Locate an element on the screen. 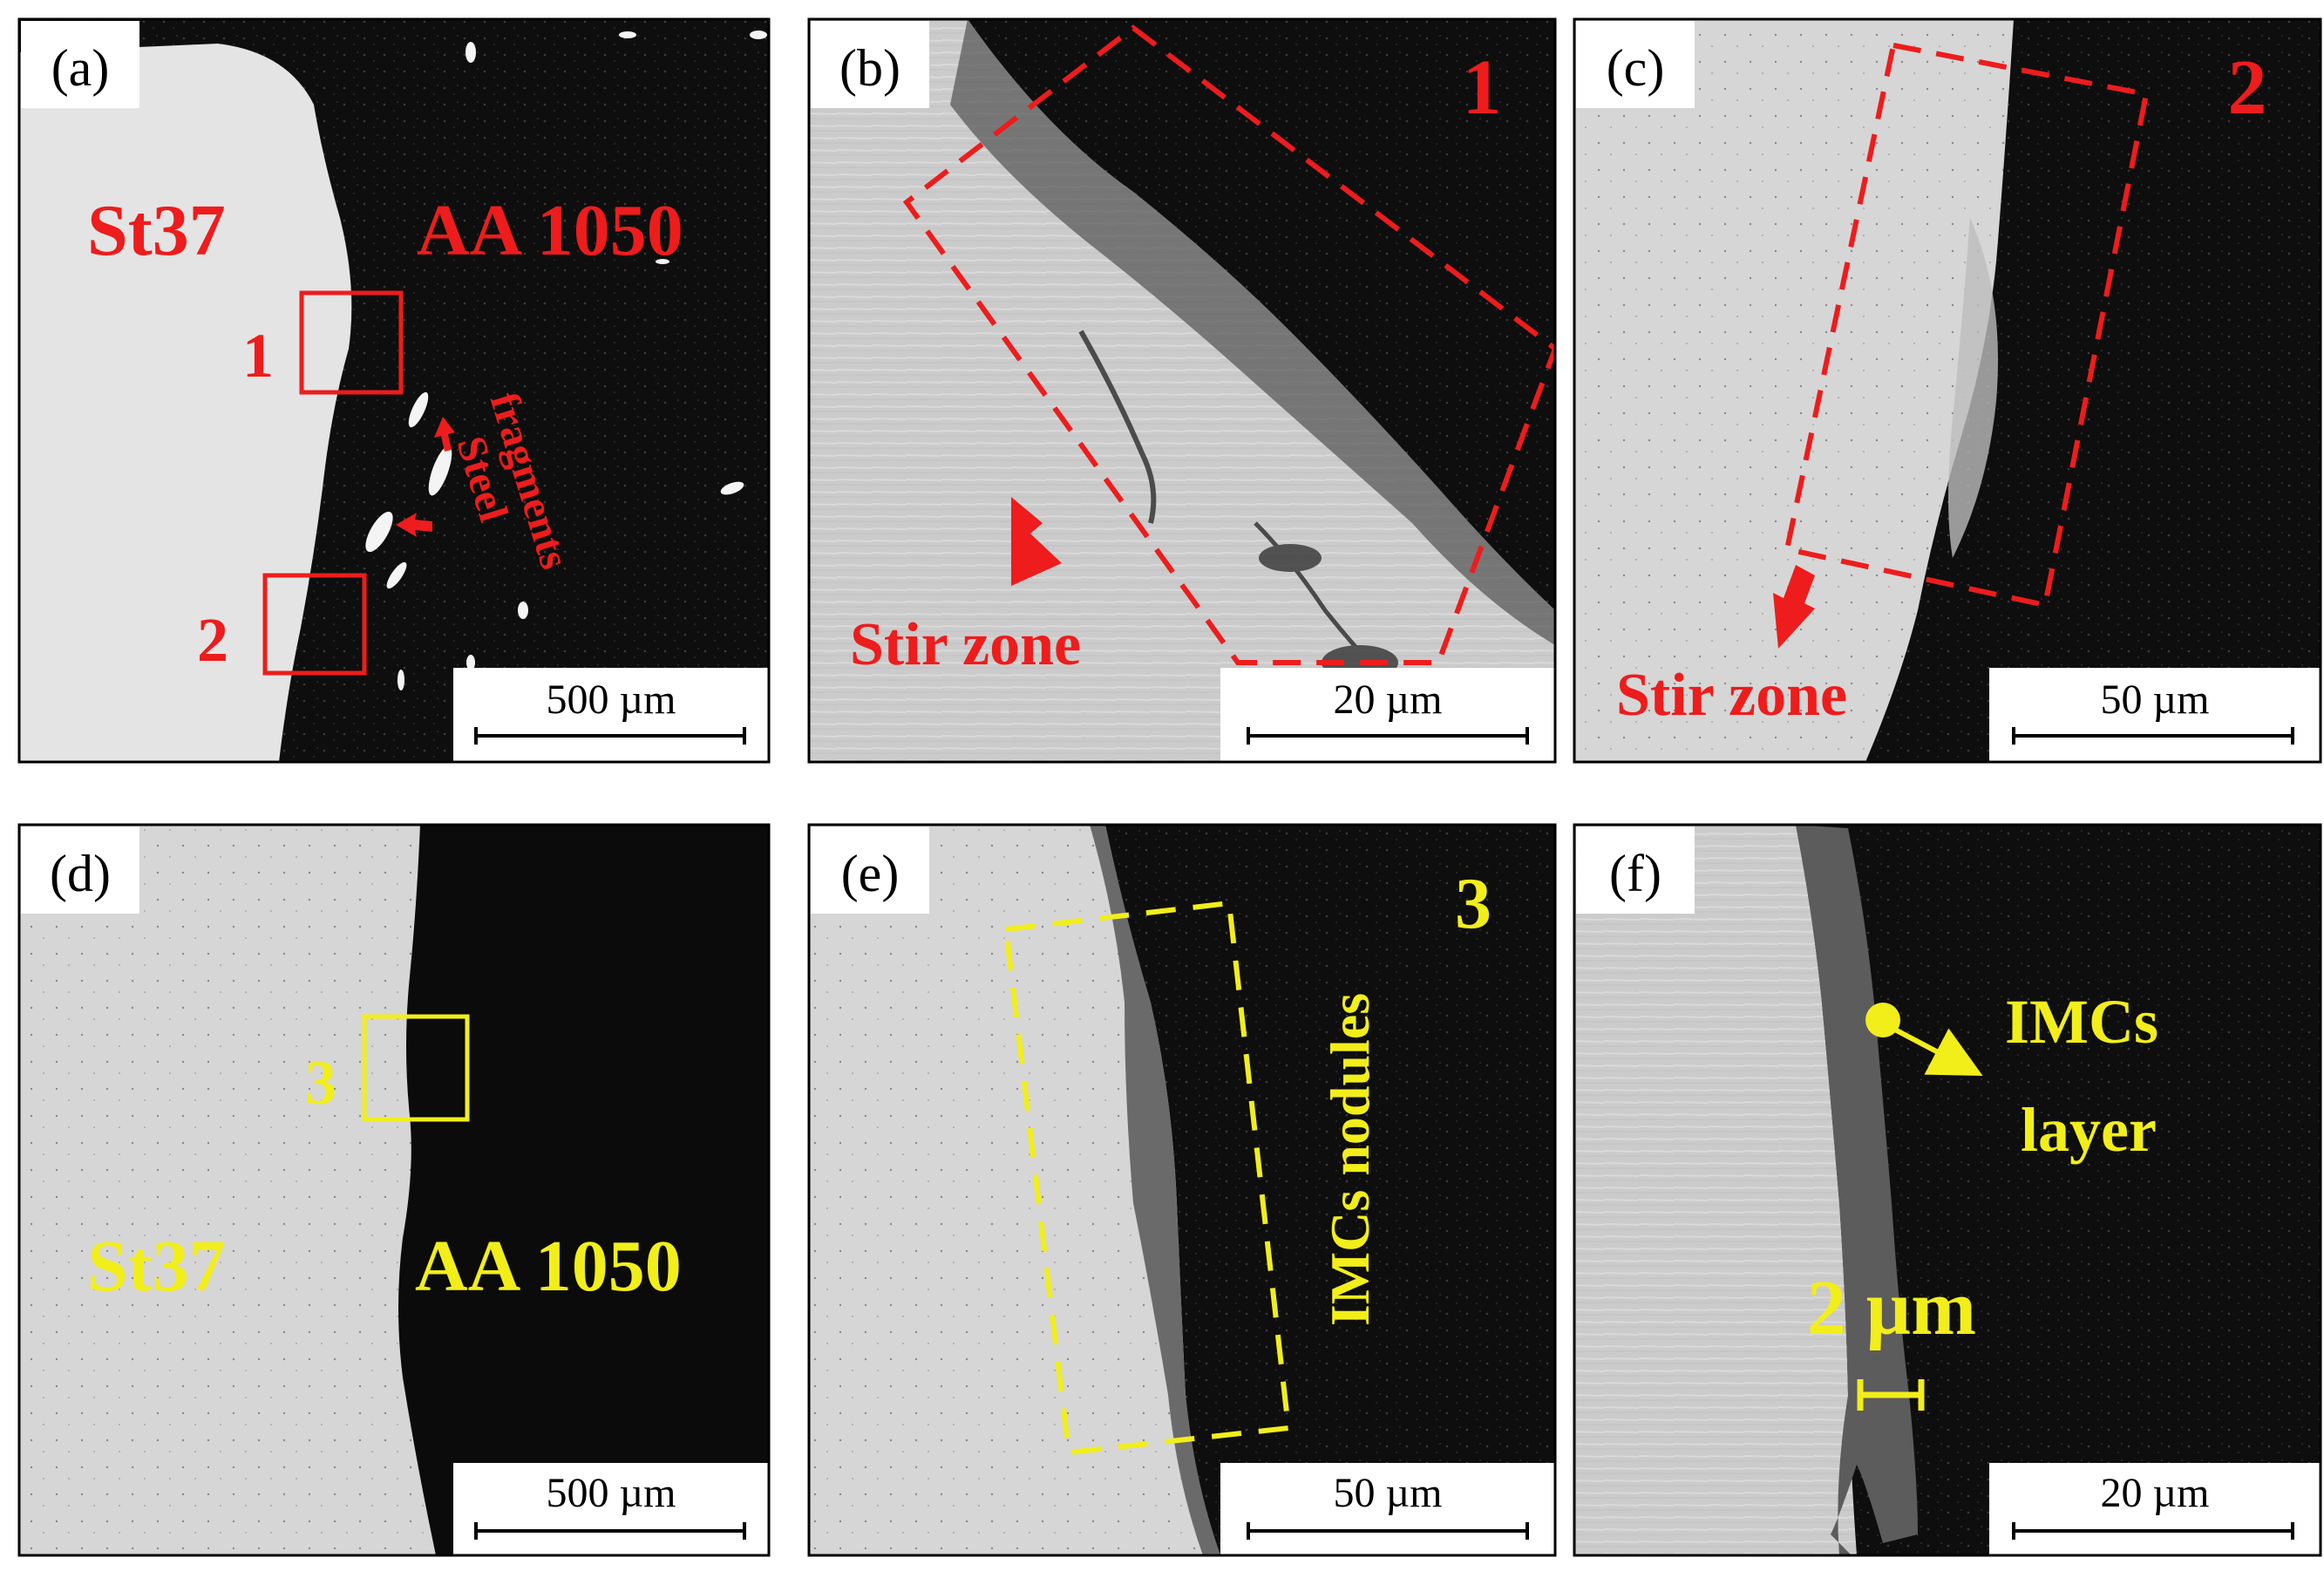 The width and height of the screenshot is (2324, 1578). panel-d-scalebar-box is located at coordinates (611, 1509).